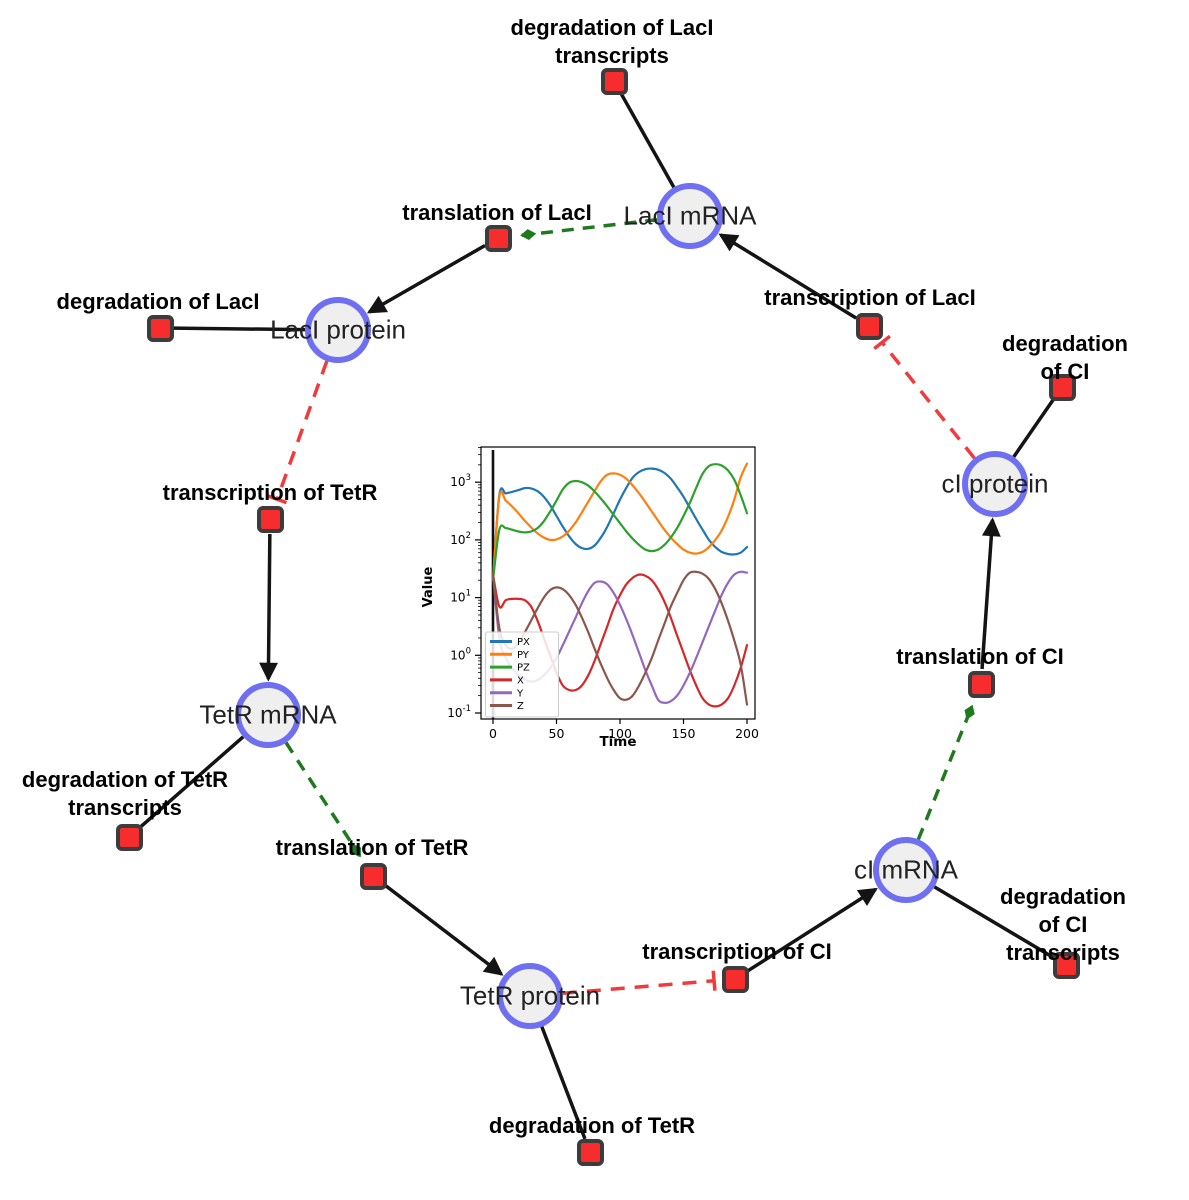 This screenshot has height=1200, width=1189. What do you see at coordinates (924, 397) in the screenshot?
I see `edge-ci-protein-txn-laci` at bounding box center [924, 397].